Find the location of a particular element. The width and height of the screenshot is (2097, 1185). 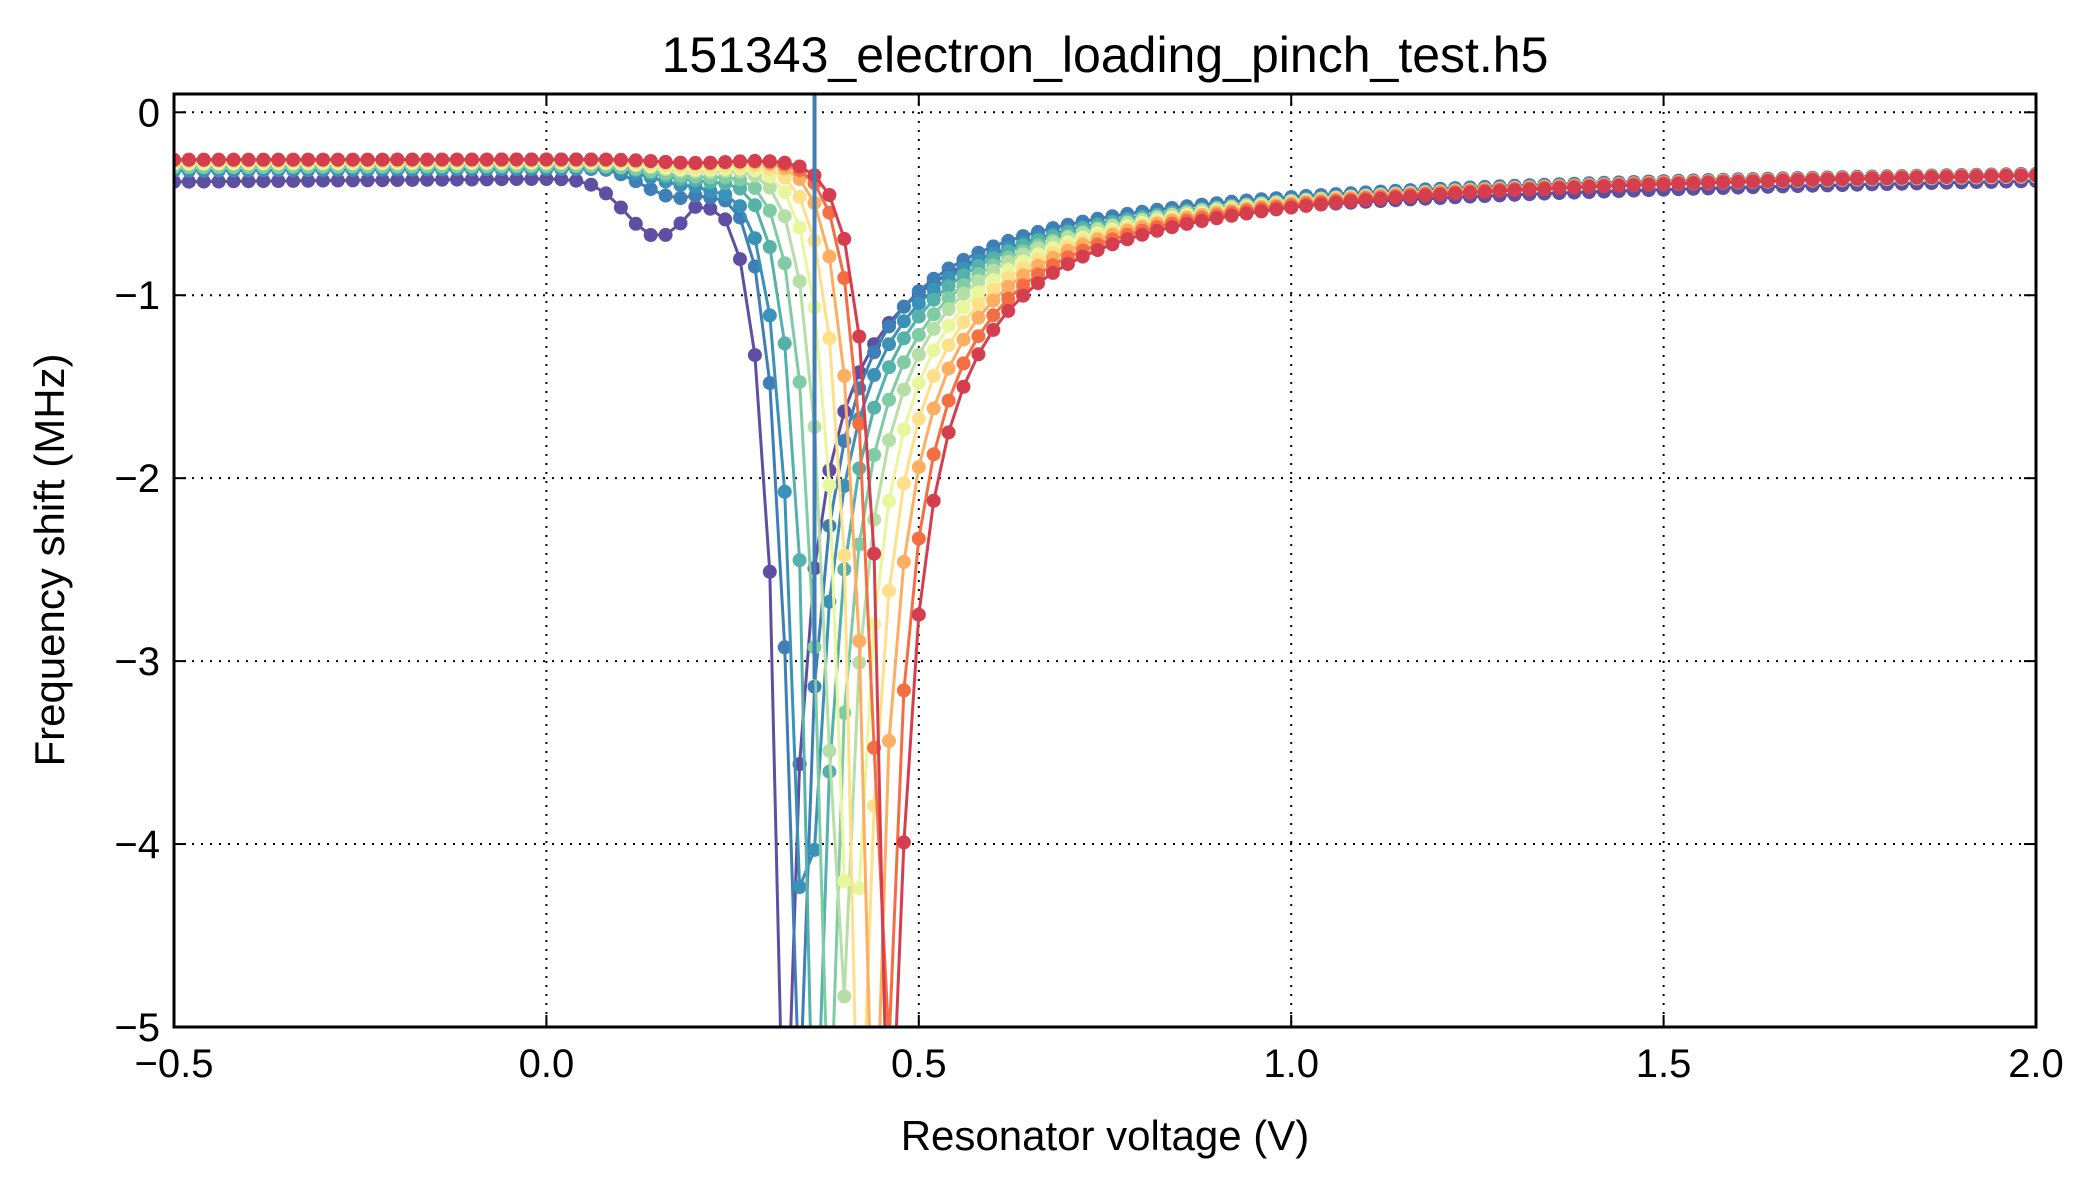

x-tick-label: −0.5 is located at coordinates (174, 1064).